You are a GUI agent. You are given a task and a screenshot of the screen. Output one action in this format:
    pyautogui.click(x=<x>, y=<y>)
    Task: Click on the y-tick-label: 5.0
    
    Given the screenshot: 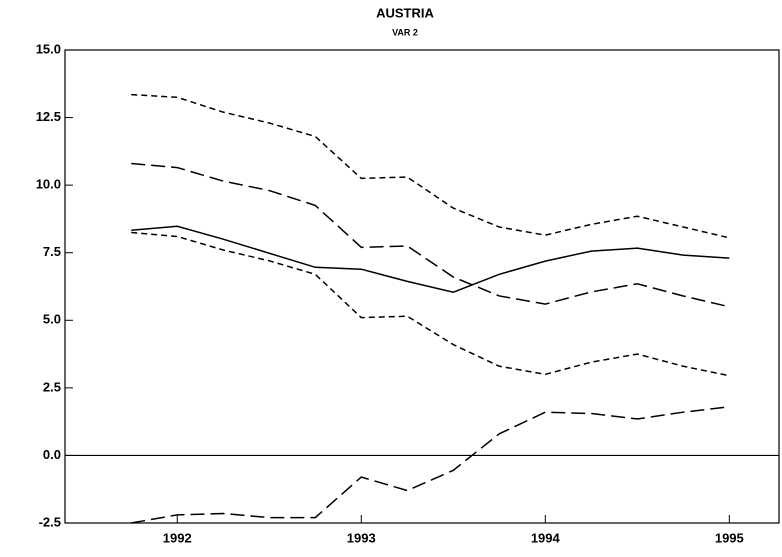 What is the action you would take?
    pyautogui.click(x=52, y=319)
    